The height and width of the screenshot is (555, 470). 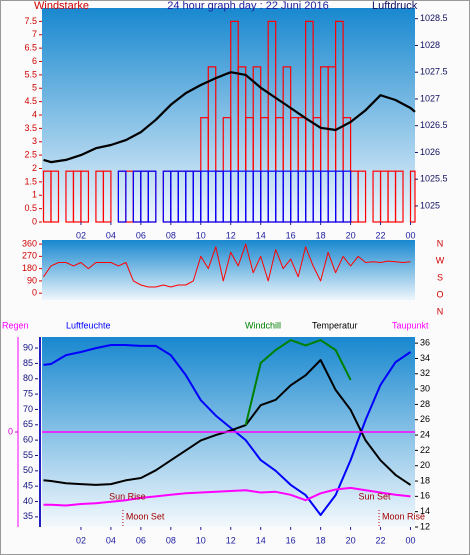 I want to click on tick-label: 1027, so click(x=430, y=98).